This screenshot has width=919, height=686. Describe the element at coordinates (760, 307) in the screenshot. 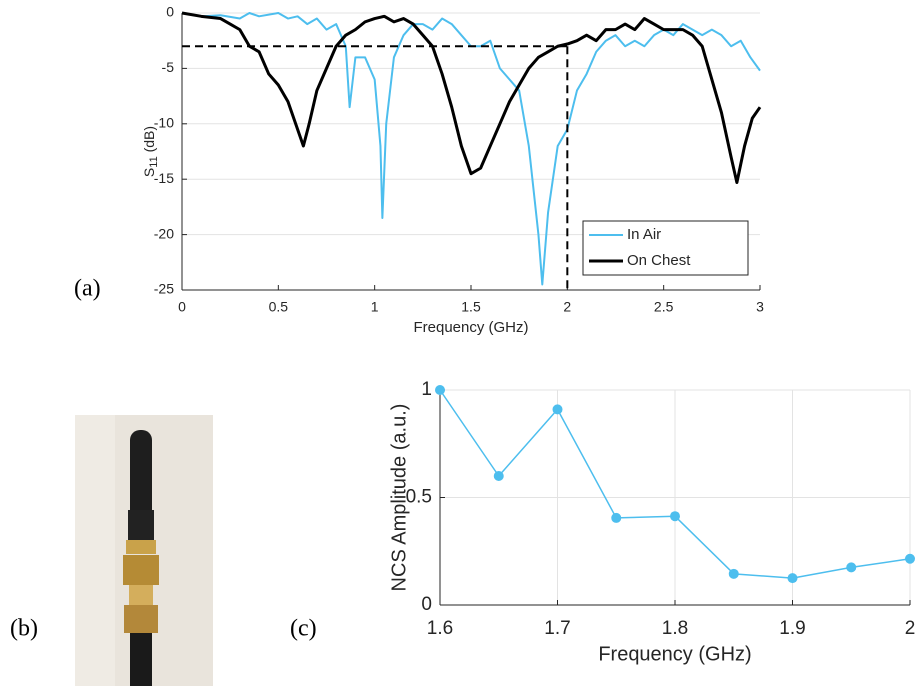

I see `x-tick-label: 3` at that location.